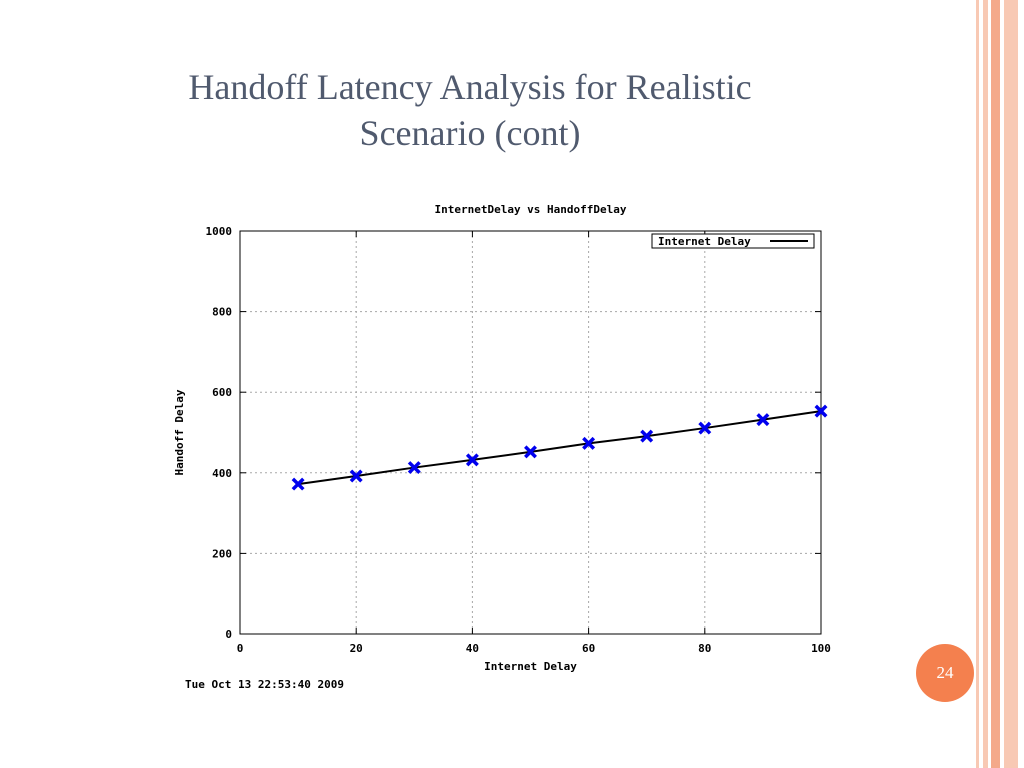  What do you see at coordinates (588, 648) in the screenshot?
I see `x-tick-label: 60` at bounding box center [588, 648].